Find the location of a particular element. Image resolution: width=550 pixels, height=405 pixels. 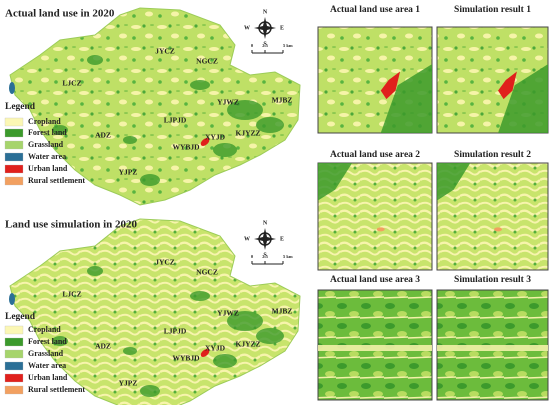

panel-title: Simulation result 1 is located at coordinates (492, 10).